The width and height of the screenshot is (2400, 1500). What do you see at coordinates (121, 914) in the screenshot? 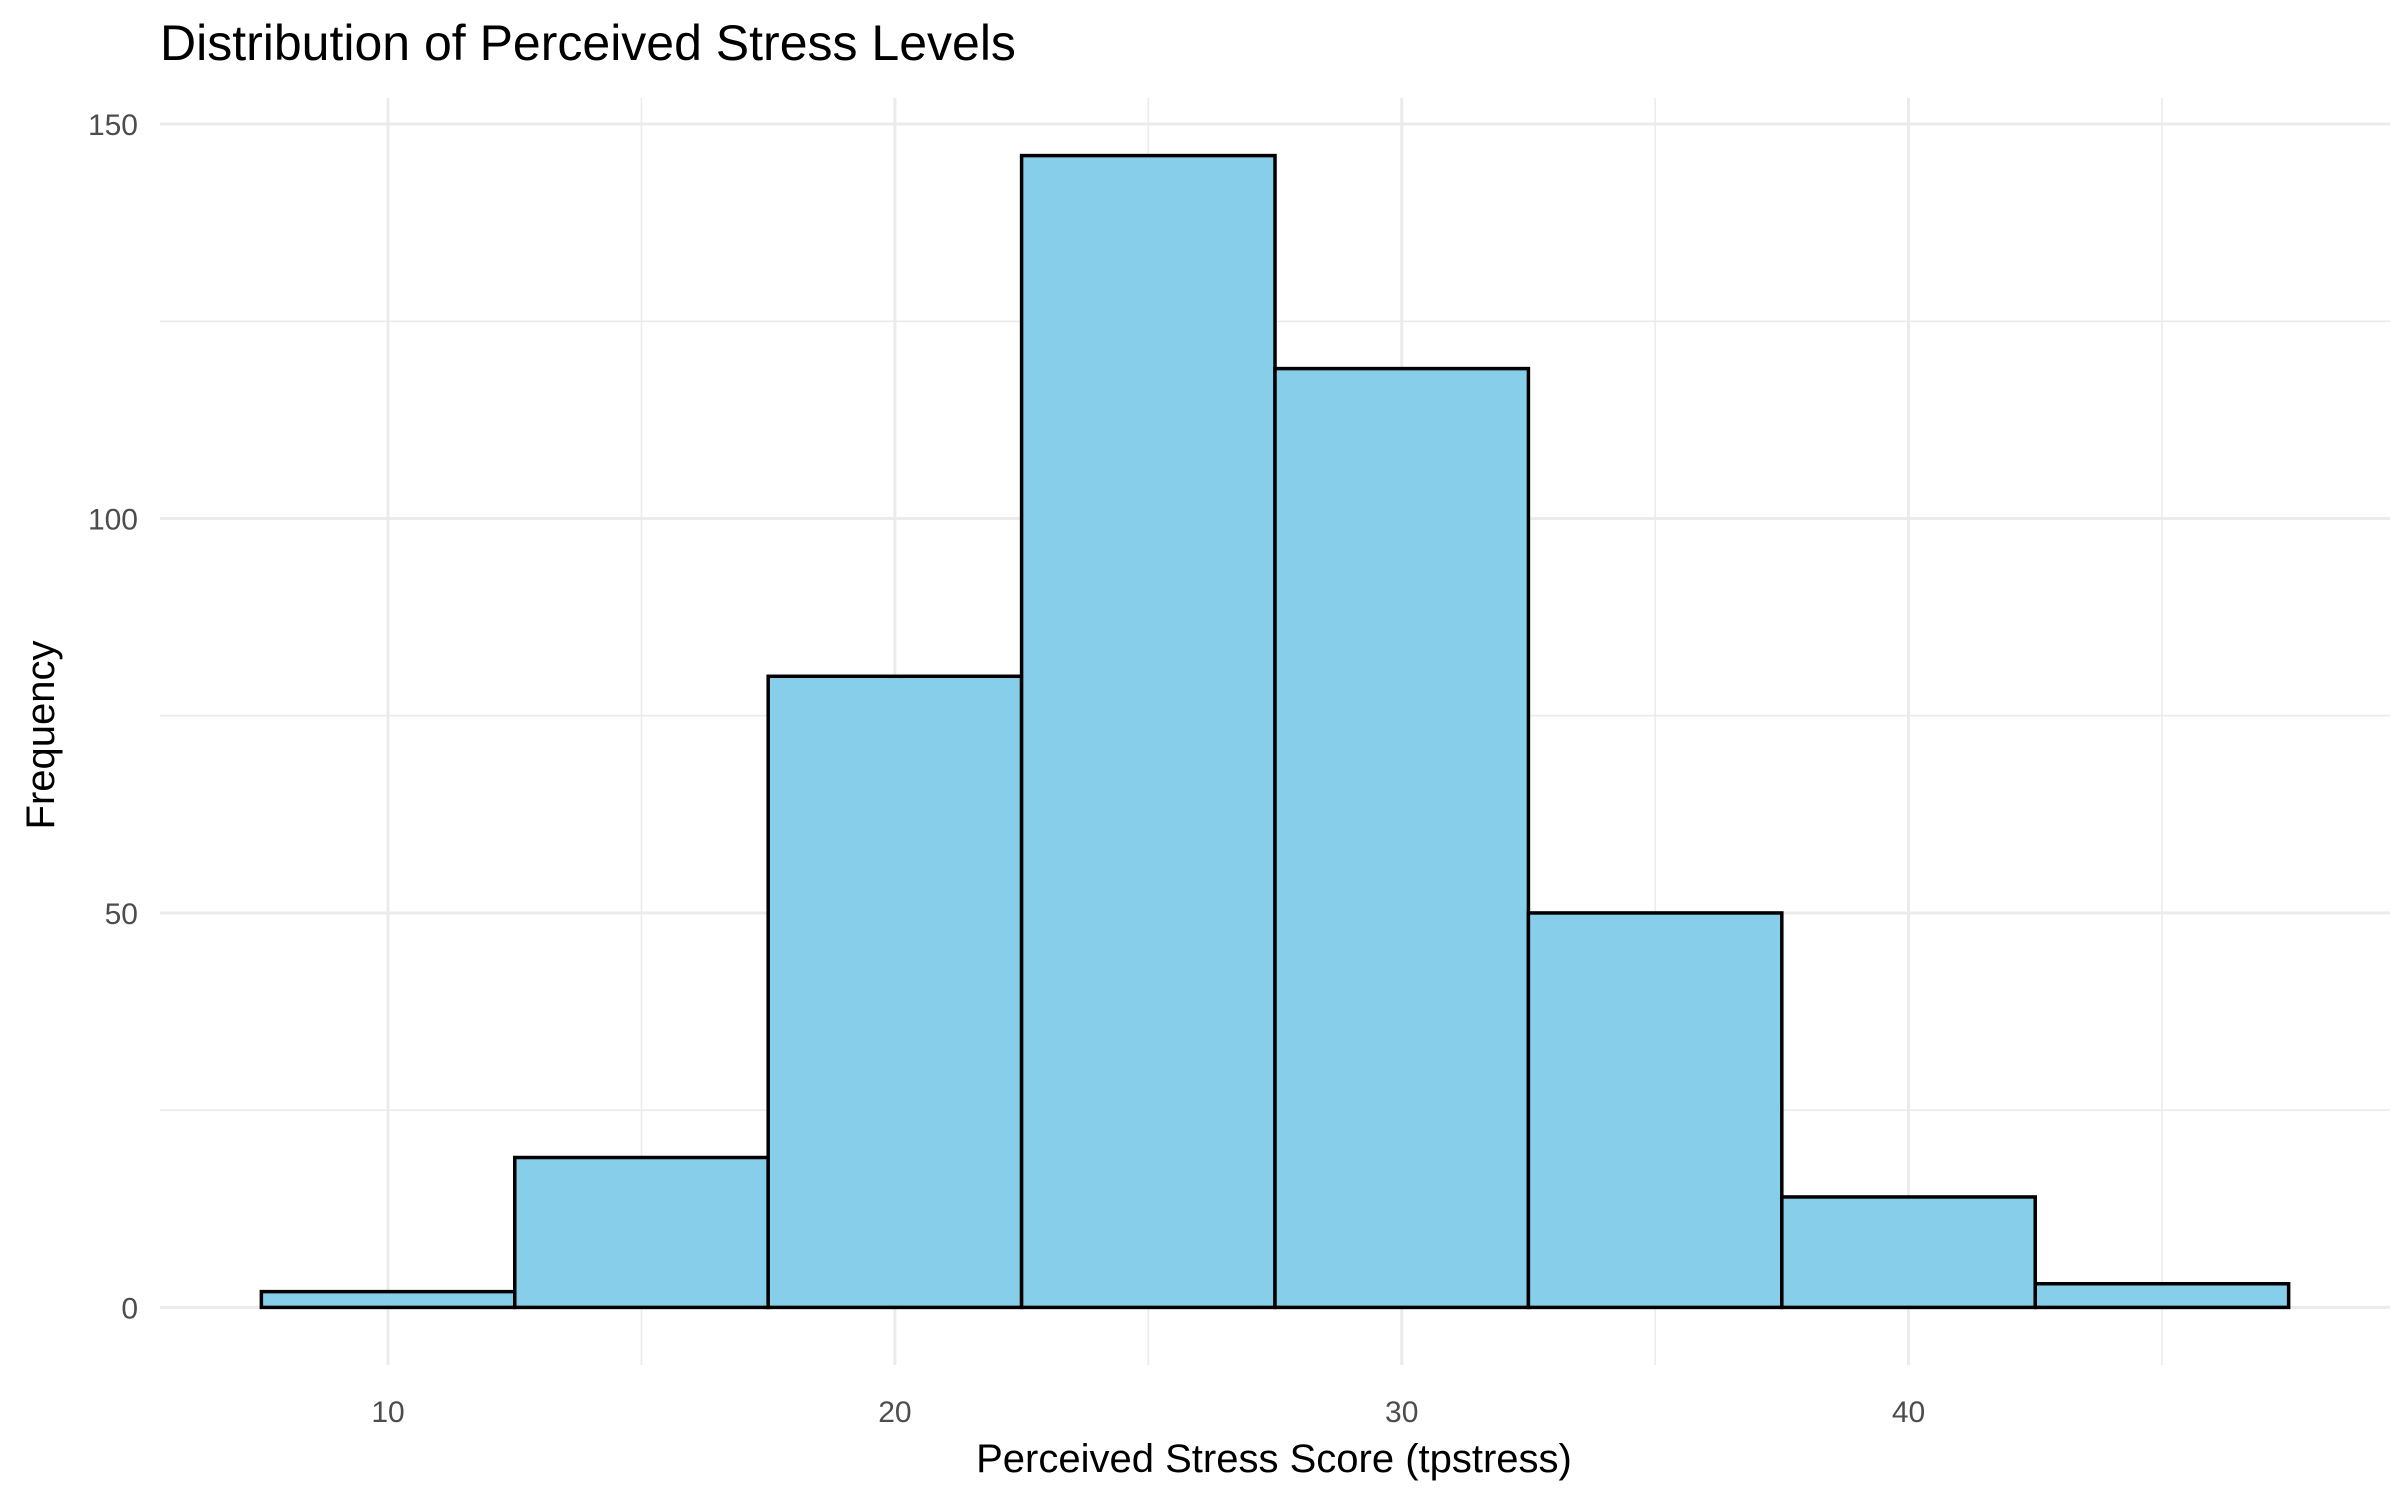
I see `y-tick-label: 50` at bounding box center [121, 914].